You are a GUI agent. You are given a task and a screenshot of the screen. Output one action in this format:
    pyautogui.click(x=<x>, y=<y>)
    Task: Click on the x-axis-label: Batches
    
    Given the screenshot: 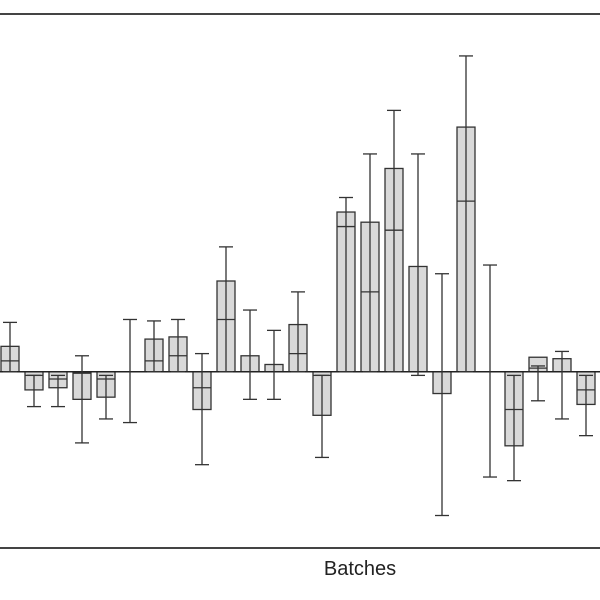 What is the action you would take?
    pyautogui.click(x=360, y=569)
    